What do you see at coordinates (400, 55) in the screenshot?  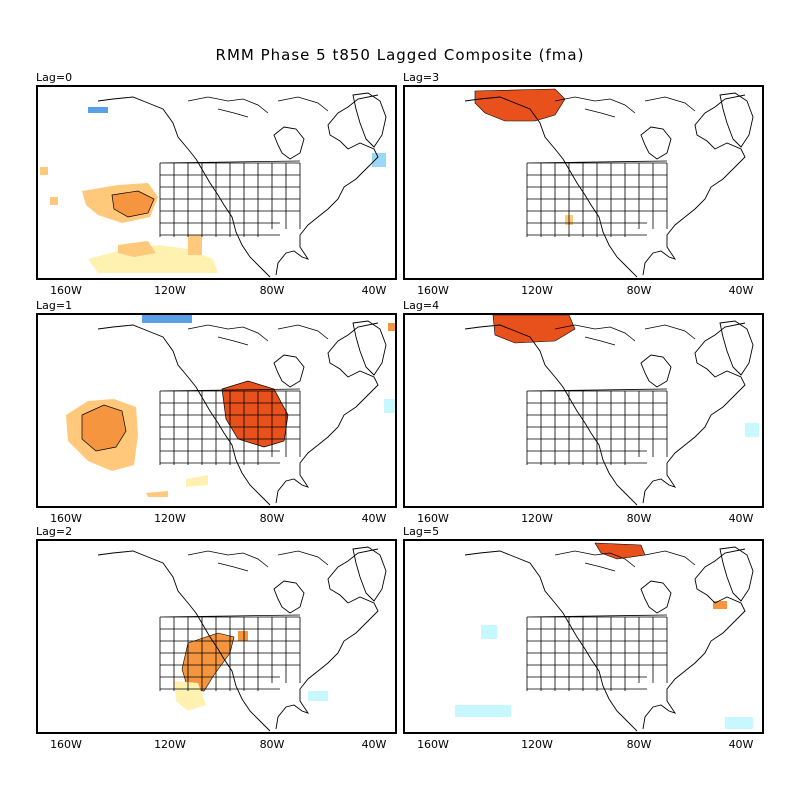 I see `figure-title: RMM Phase 5 t850 Lagged Composite (fma)` at bounding box center [400, 55].